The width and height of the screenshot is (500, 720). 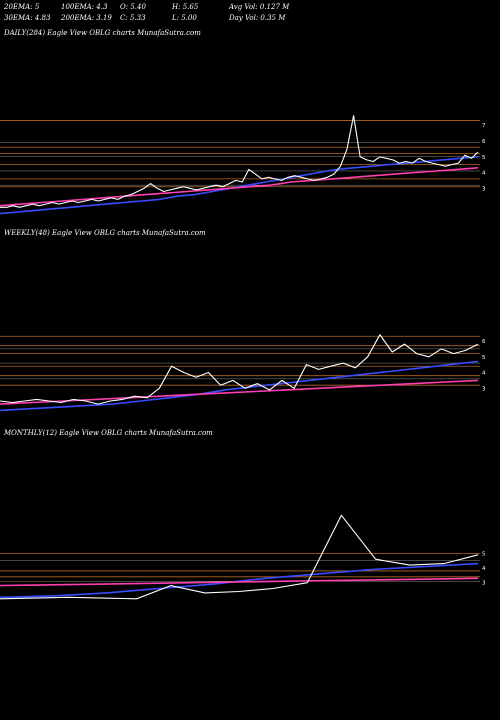 I want to click on open-label: O: 5.40, so click(x=133, y=7).